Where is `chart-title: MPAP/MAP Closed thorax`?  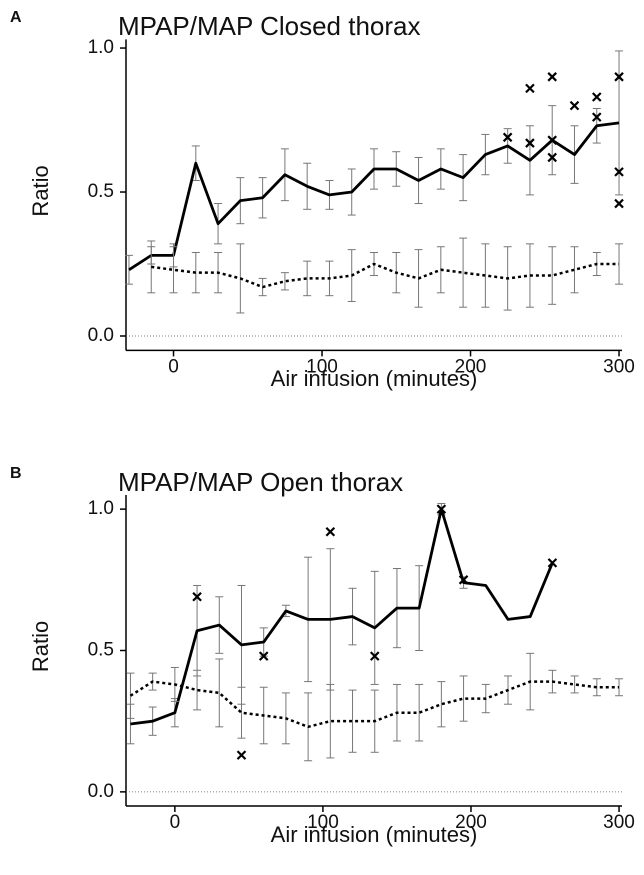
chart-title: MPAP/MAP Closed thorax is located at coordinates (269, 26).